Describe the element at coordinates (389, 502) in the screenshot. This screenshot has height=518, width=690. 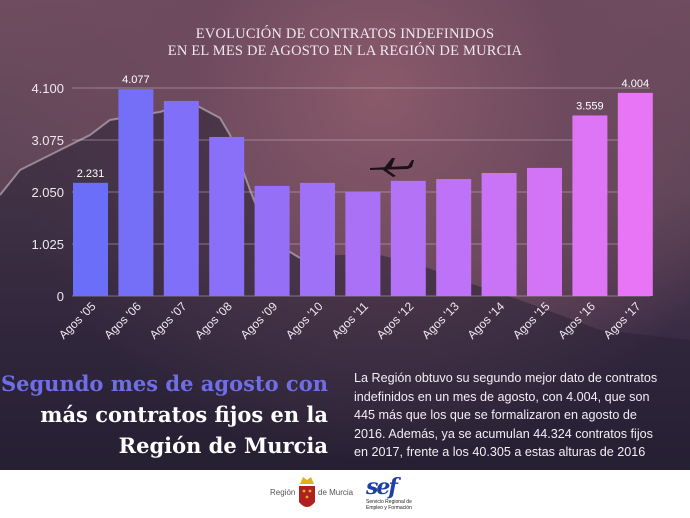
I see `sef-caption-line: Servicio Regional de` at that location.